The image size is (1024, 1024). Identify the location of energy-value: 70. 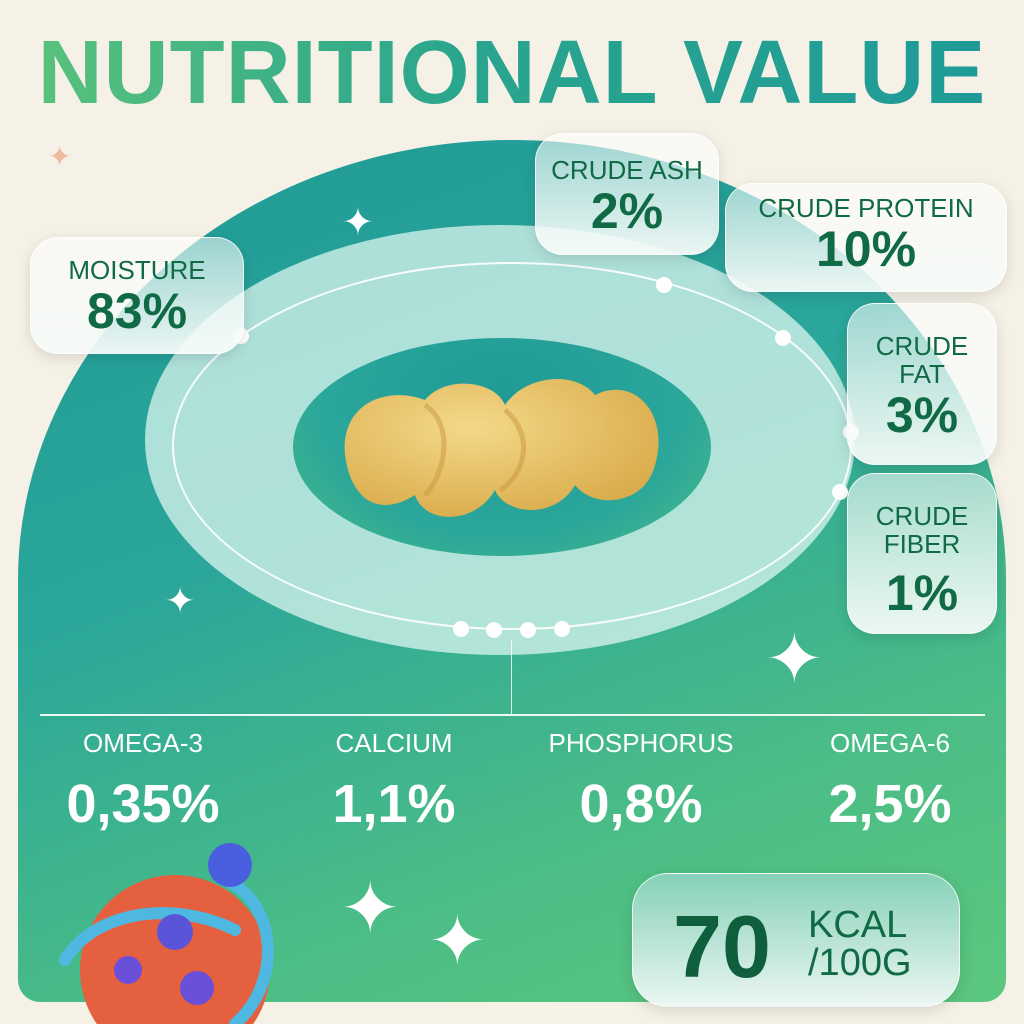
(722, 946).